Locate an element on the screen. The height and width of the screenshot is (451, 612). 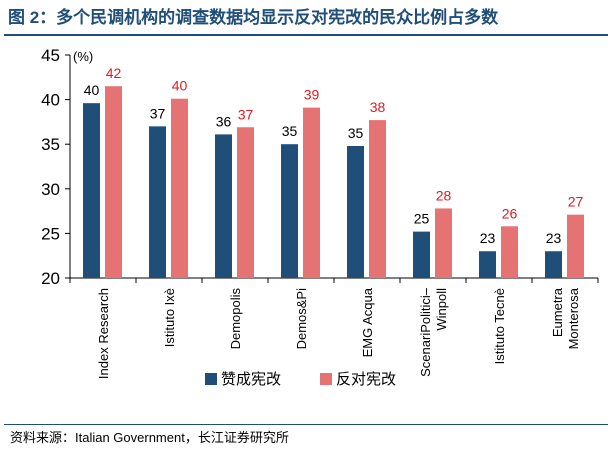
category-label-line: Eumetra is located at coordinates (557, 312).